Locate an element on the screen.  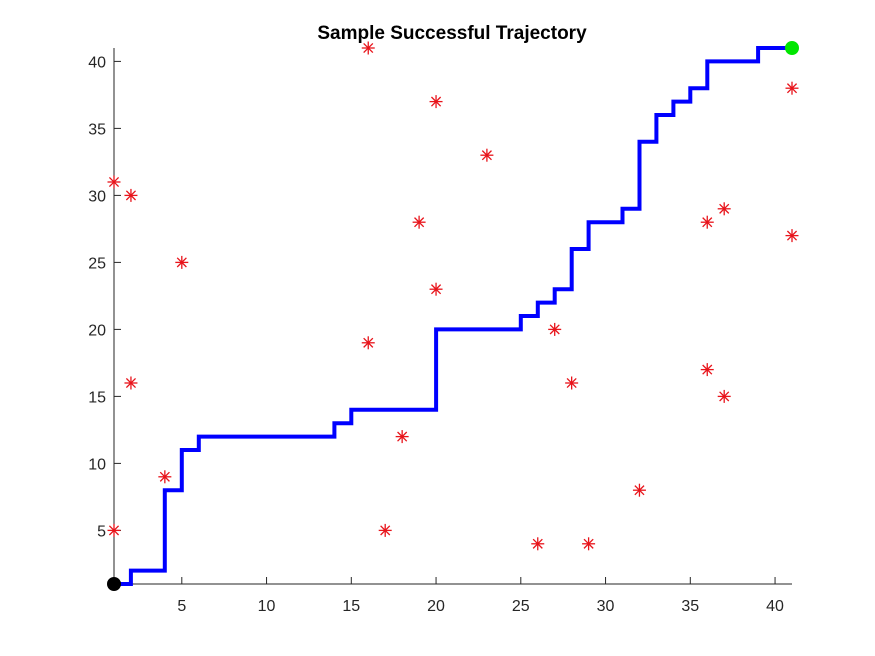
x-tick-label: 35 is located at coordinates (690, 606).